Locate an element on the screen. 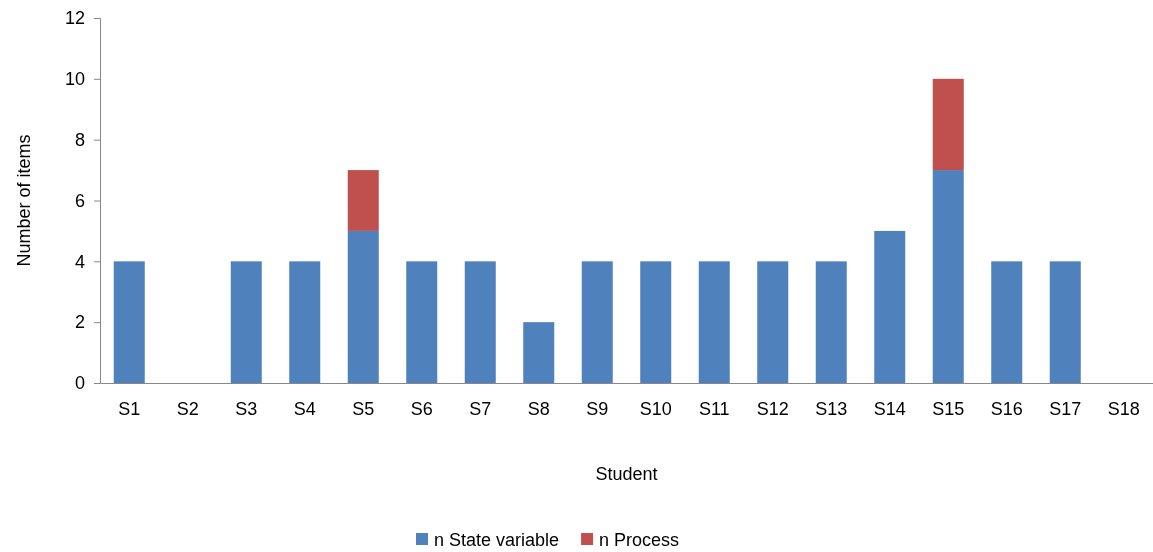 This screenshot has width=1153, height=552. y-tick-label: 6 is located at coordinates (79, 200).